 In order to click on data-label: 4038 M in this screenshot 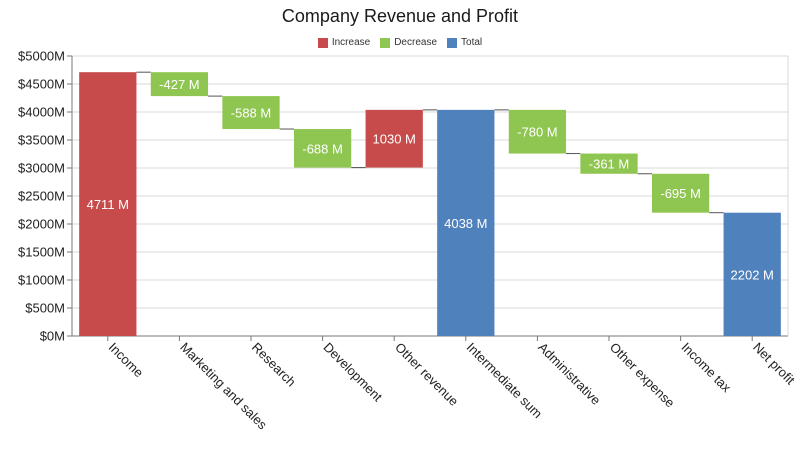, I will do `click(465, 223)`.